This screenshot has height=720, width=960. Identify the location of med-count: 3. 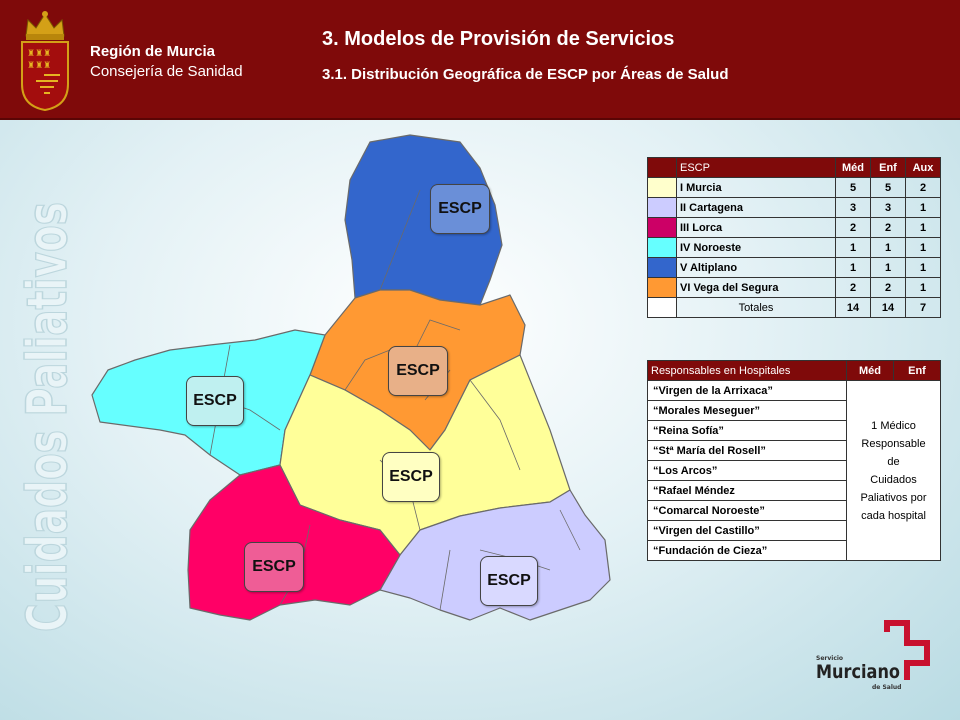
(853, 207).